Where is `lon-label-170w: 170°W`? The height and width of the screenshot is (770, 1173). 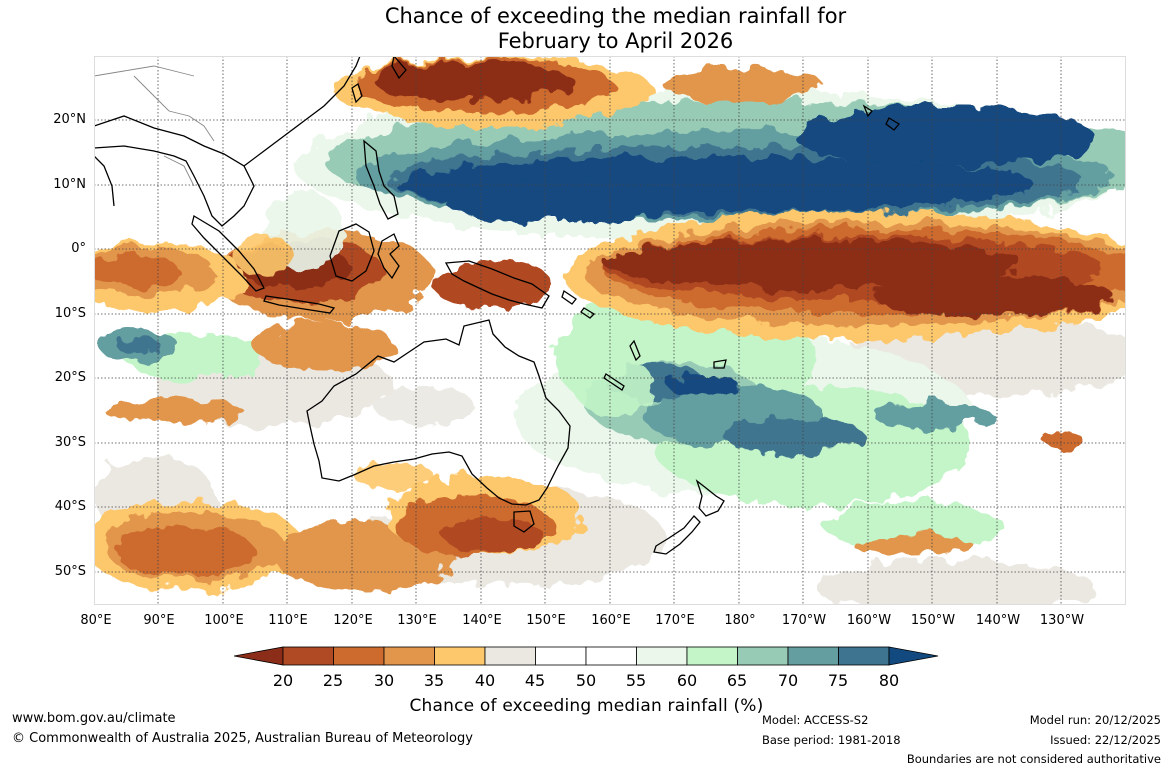
lon-label-170w: 170°W is located at coordinates (804, 620).